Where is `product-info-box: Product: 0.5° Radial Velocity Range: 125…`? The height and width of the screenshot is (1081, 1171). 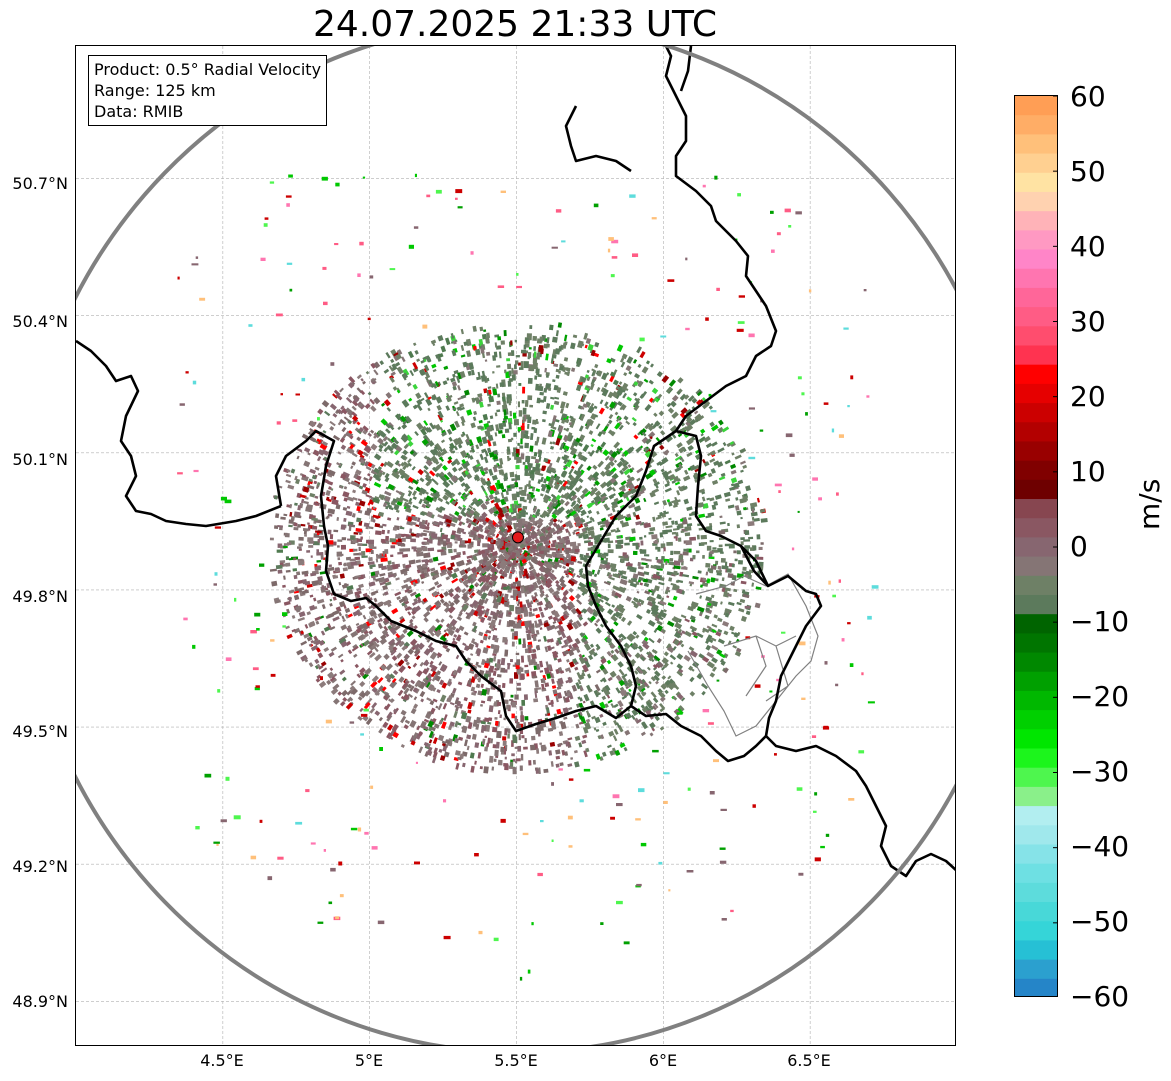
product-info-box: Product: 0.5° Radial Velocity Range: 125… is located at coordinates (208, 90).